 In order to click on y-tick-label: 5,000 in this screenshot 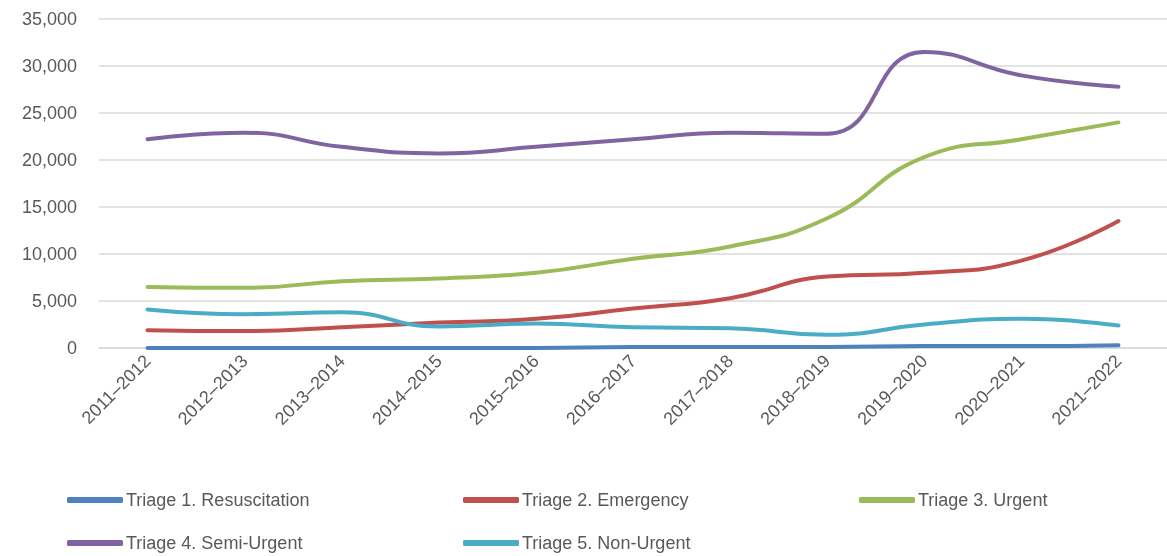, I will do `click(54, 301)`.